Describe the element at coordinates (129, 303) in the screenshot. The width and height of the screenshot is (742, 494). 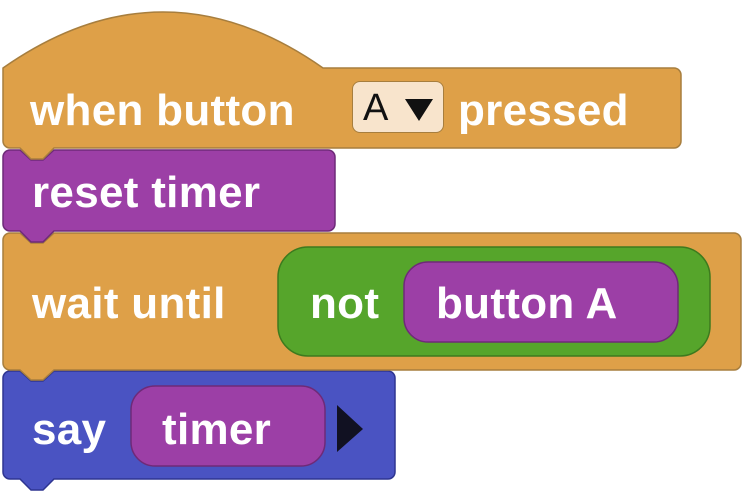
I see `wait-until-label: wait until` at that location.